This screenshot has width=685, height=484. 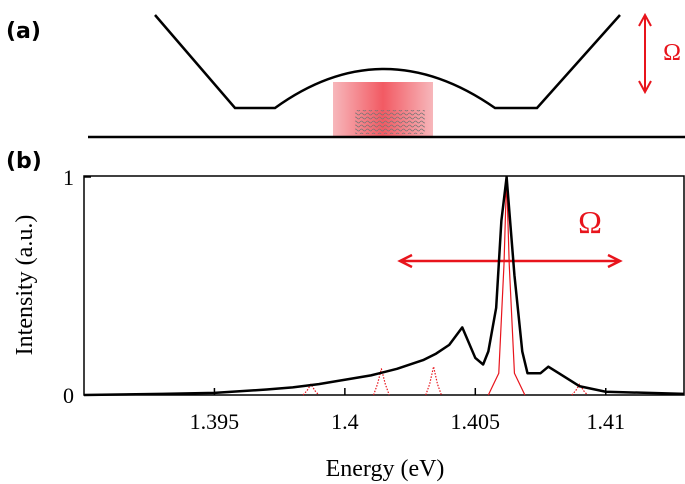 What do you see at coordinates (68, 395) in the screenshot?
I see `y-tick-label: 0` at bounding box center [68, 395].